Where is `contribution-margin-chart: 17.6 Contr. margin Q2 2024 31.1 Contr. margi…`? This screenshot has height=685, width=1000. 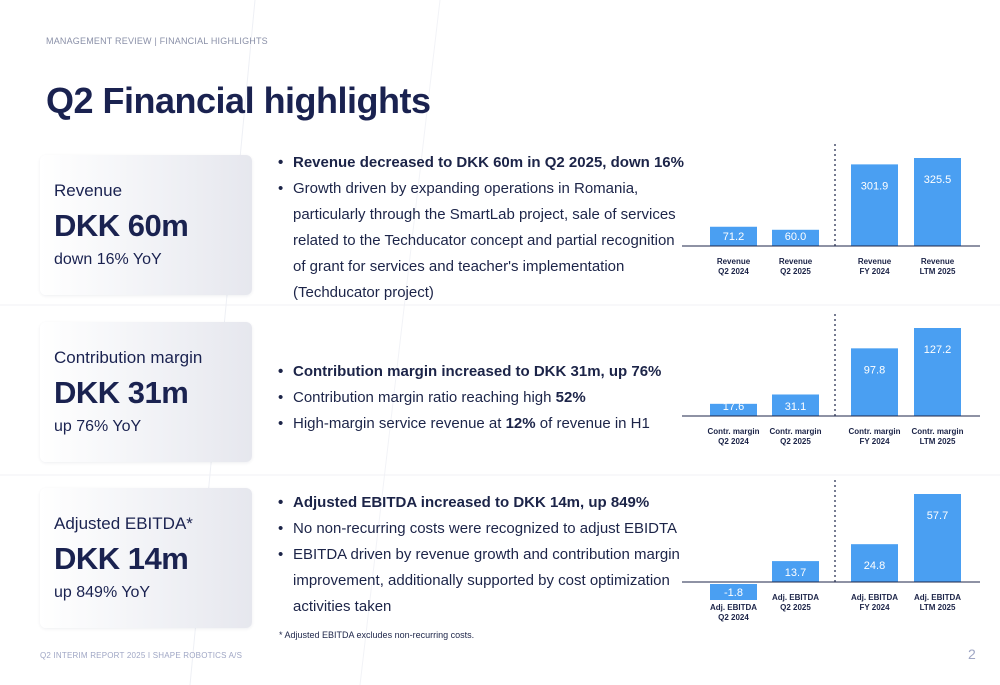
contribution-margin-chart: 17.6 Contr. margin Q2 2024 31.1 Contr. margi… is located at coordinates (835, 387).